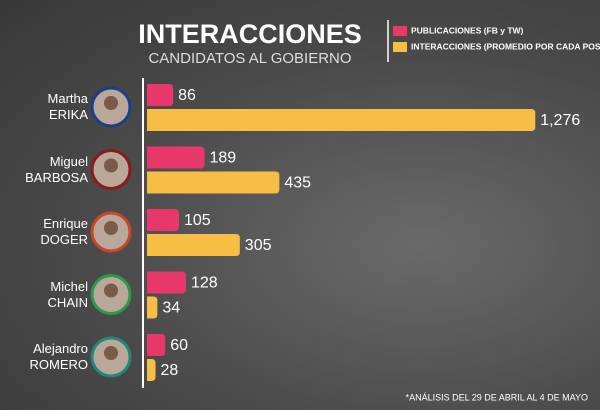 This screenshot has height=410, width=600. Describe the element at coordinates (223, 158) in the screenshot. I see `value-label: 189` at that location.